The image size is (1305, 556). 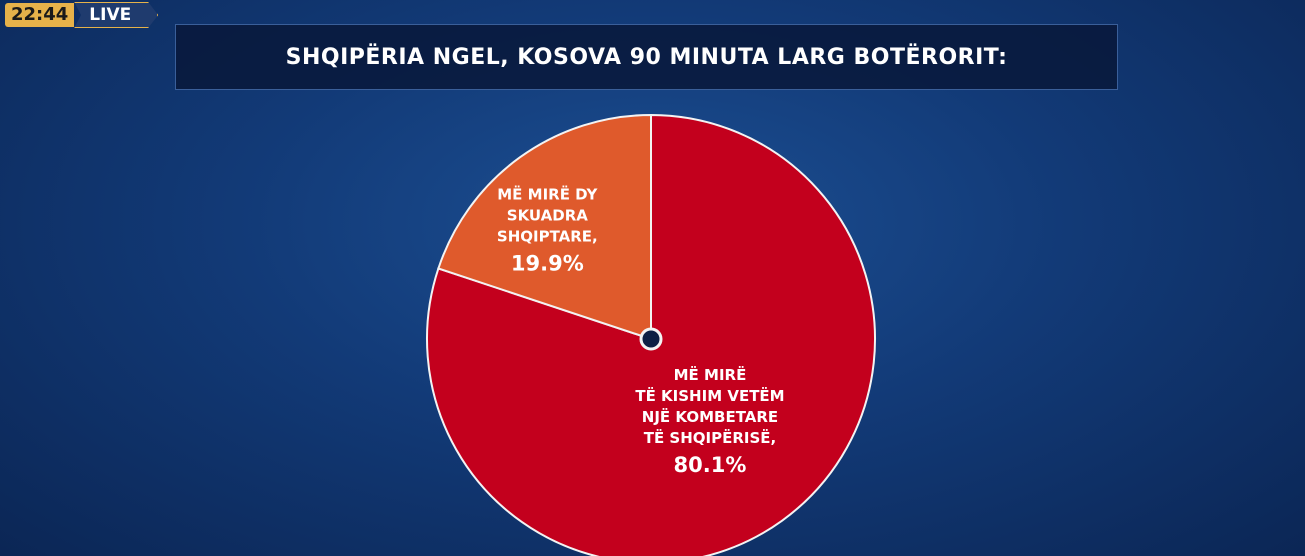 What do you see at coordinates (40, 15) in the screenshot?
I see `clock: 22:44` at bounding box center [40, 15].